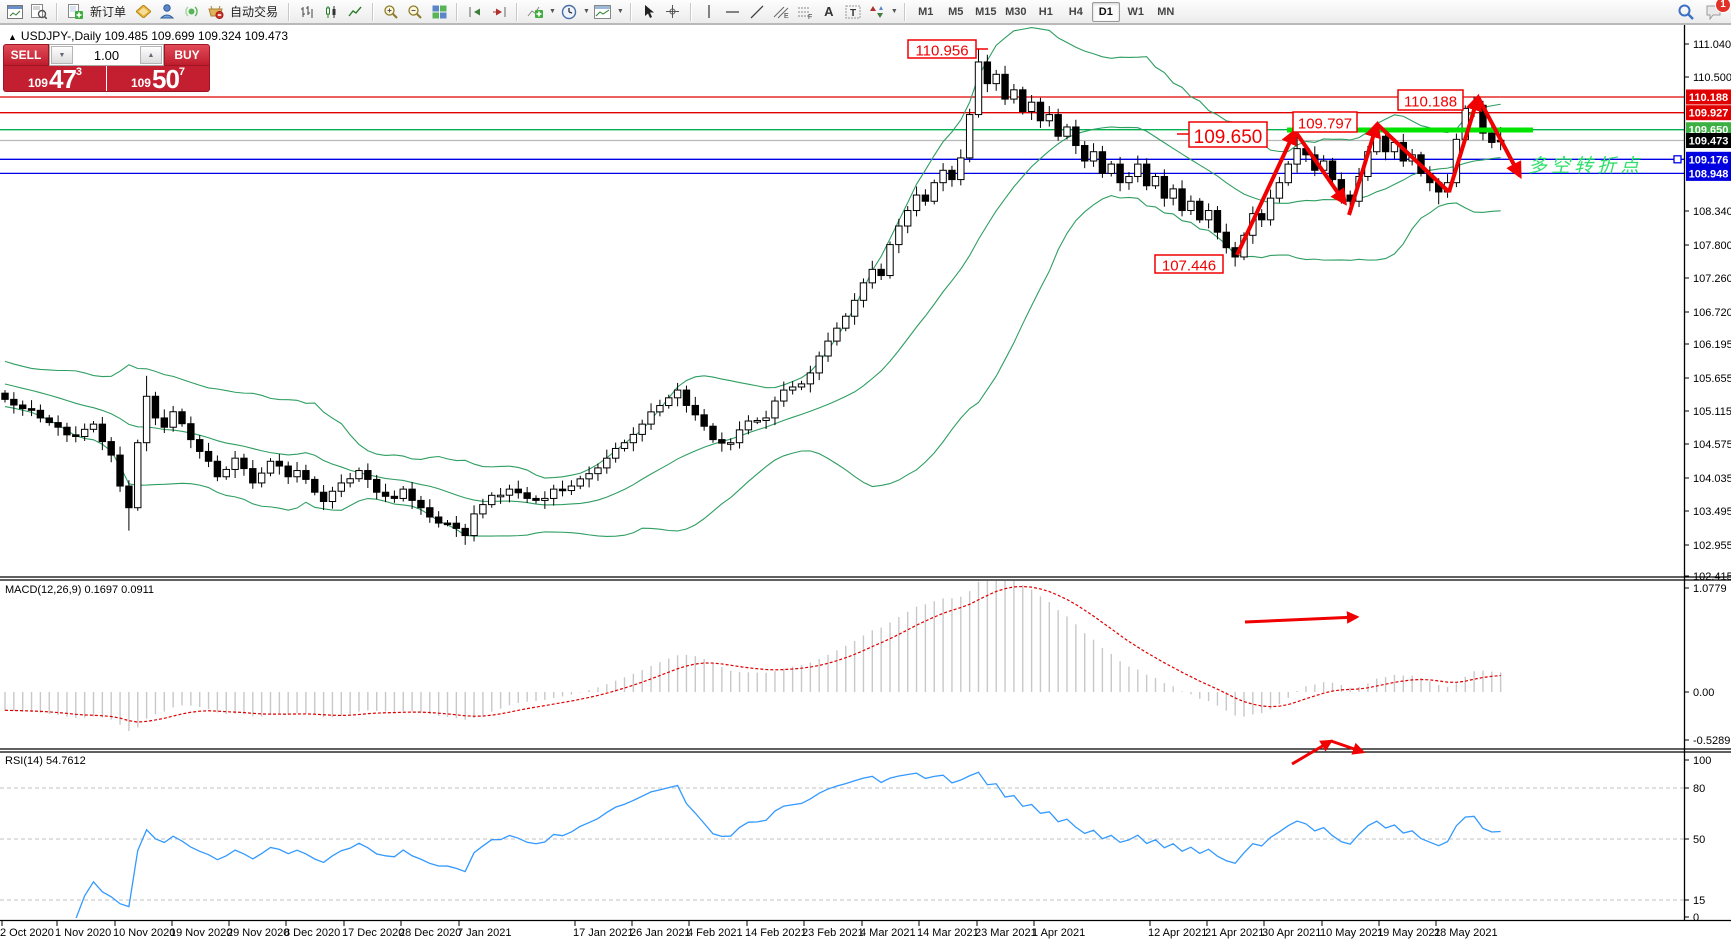 Image resolution: width=1731 pixels, height=942 pixels. What do you see at coordinates (1712, 246) in the screenshot?
I see `price-tick: 107.800` at bounding box center [1712, 246].